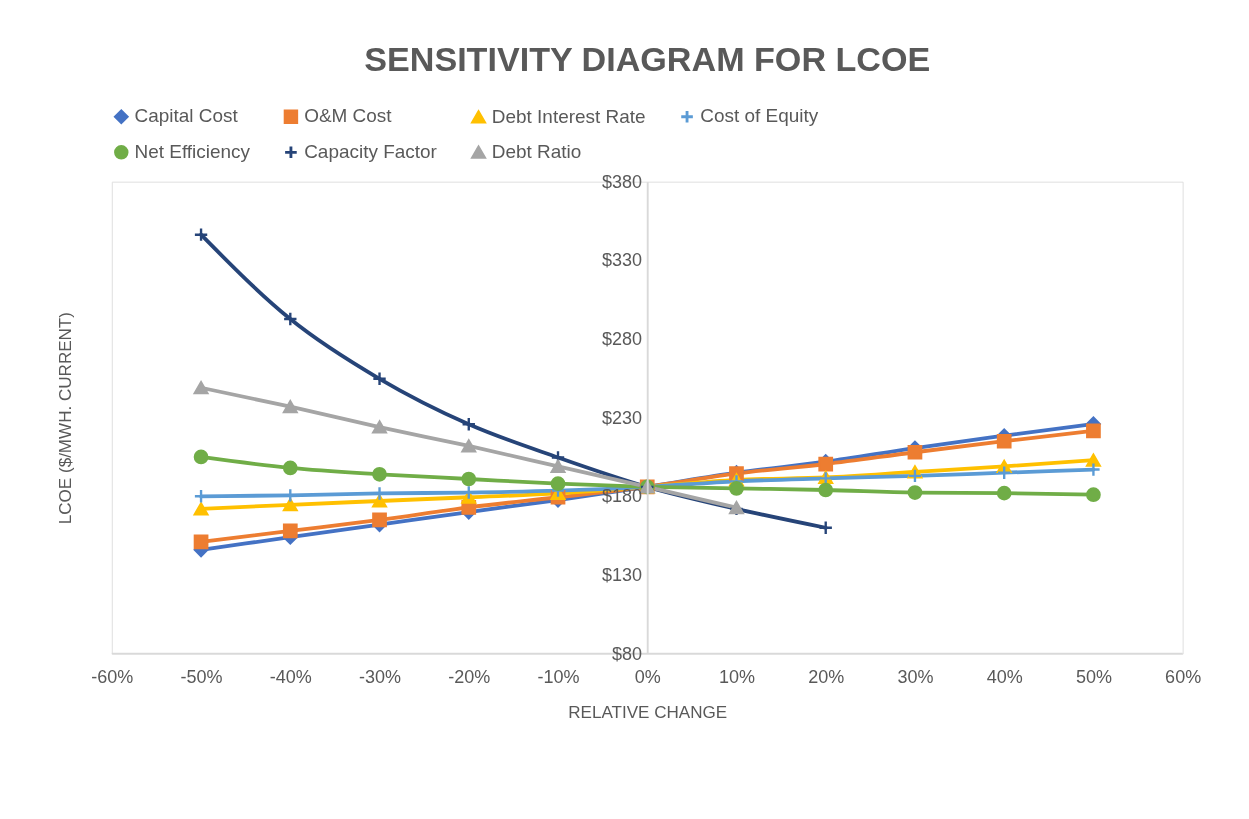  Describe the element at coordinates (380, 677) in the screenshot. I see `x-tick-label: -30%` at that location.